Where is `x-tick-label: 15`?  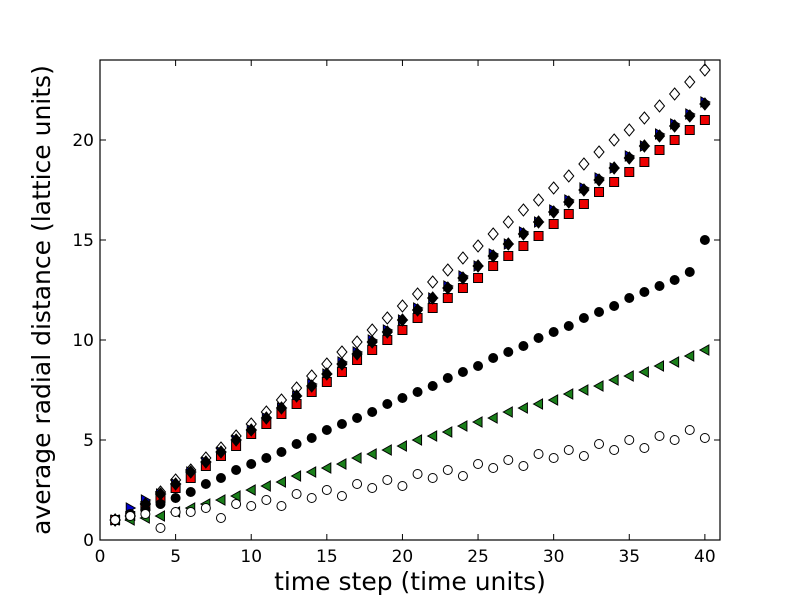 x-tick-label: 15 is located at coordinates (327, 557).